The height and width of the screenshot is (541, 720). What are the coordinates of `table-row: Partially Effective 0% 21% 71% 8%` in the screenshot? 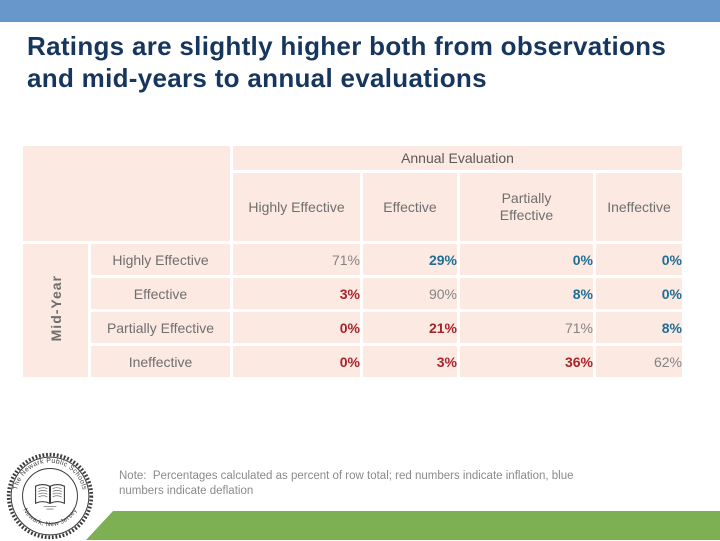 It's located at (352, 327).